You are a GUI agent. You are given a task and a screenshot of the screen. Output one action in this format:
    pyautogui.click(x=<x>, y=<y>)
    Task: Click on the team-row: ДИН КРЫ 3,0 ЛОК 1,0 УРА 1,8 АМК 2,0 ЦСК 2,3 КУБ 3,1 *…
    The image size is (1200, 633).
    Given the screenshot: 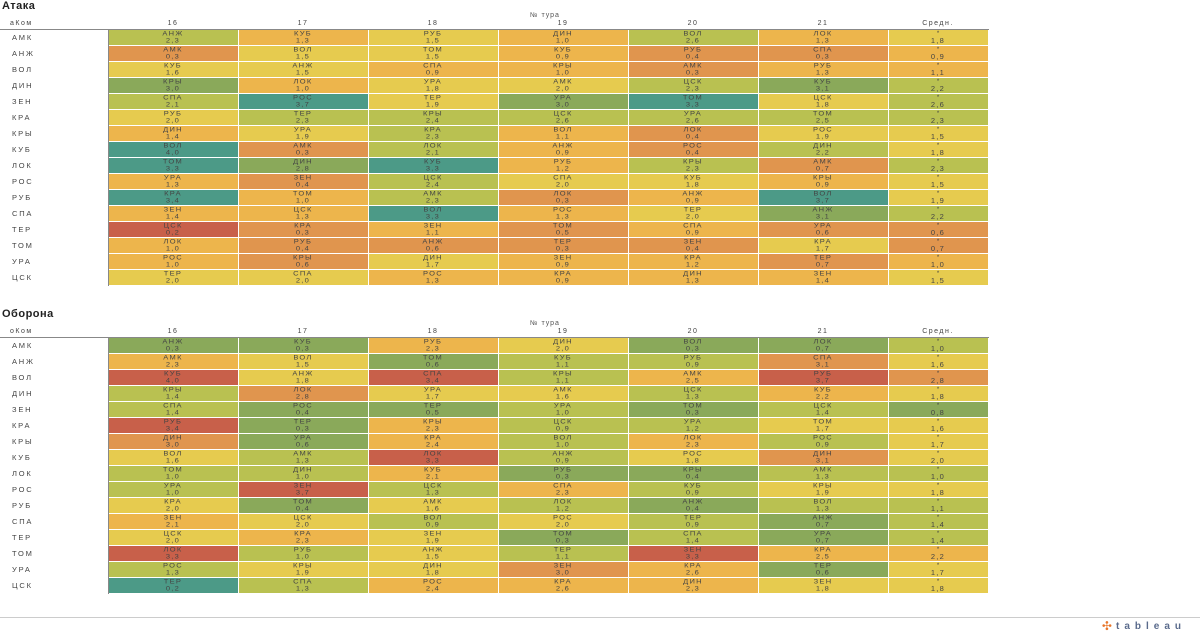 What is the action you would take?
    pyautogui.click(x=494, y=85)
    